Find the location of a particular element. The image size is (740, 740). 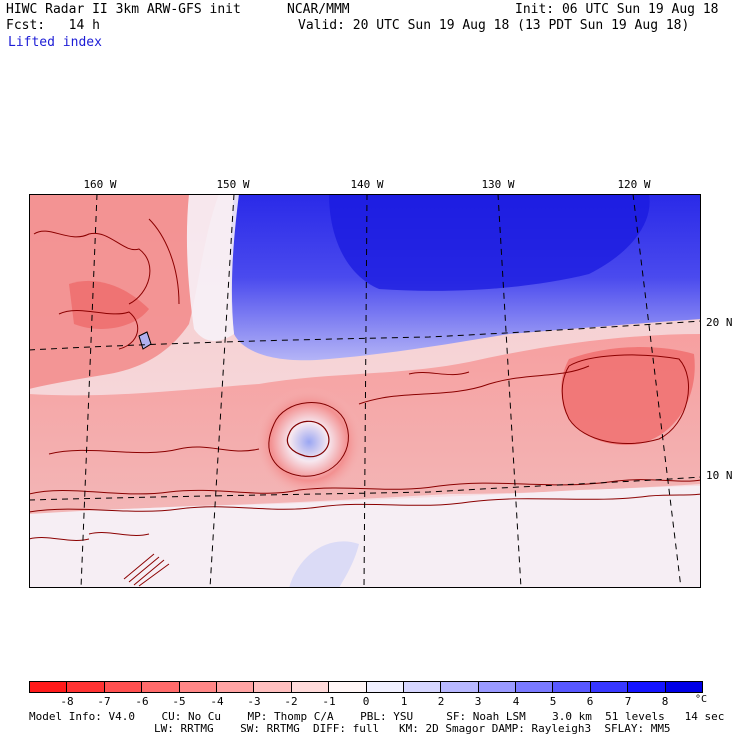

vortex-contour is located at coordinates (308, 439).